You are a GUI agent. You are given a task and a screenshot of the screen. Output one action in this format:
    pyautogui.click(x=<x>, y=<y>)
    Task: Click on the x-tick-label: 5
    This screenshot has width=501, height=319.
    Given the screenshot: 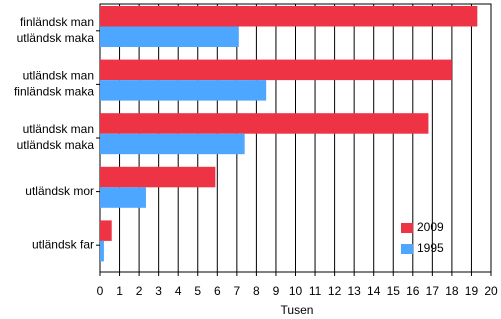 What is the action you would take?
    pyautogui.click(x=197, y=291)
    